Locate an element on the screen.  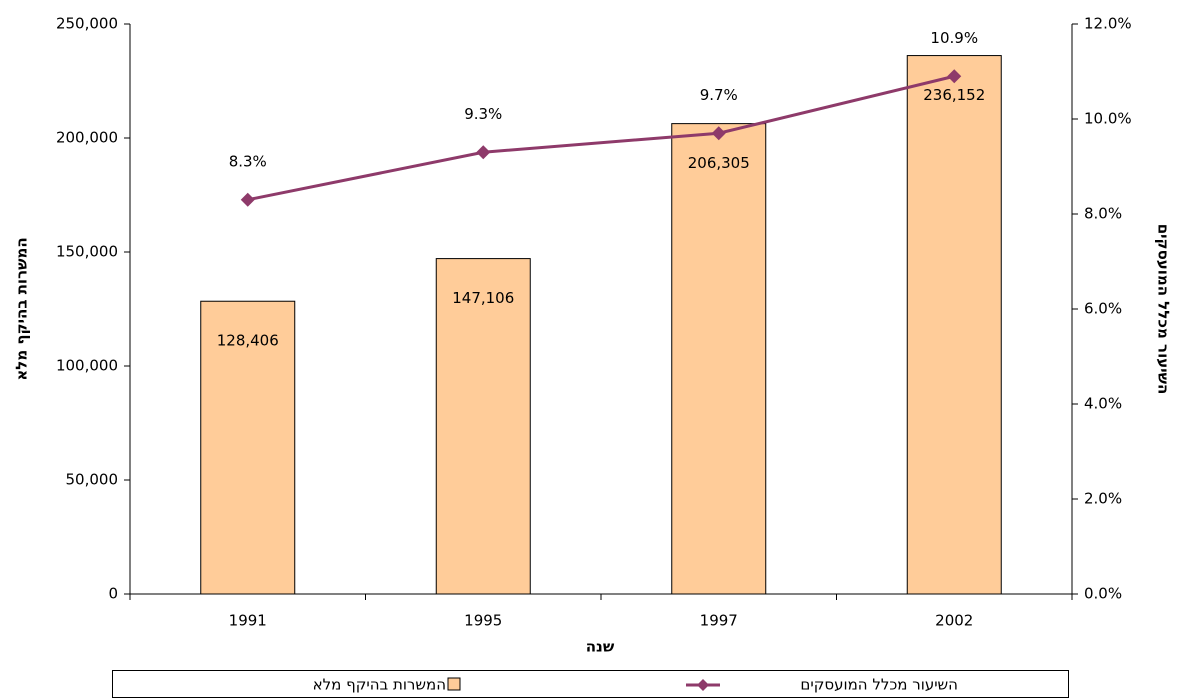
legend-label: המשרות בהיקף מלא is located at coordinates (379, 685).